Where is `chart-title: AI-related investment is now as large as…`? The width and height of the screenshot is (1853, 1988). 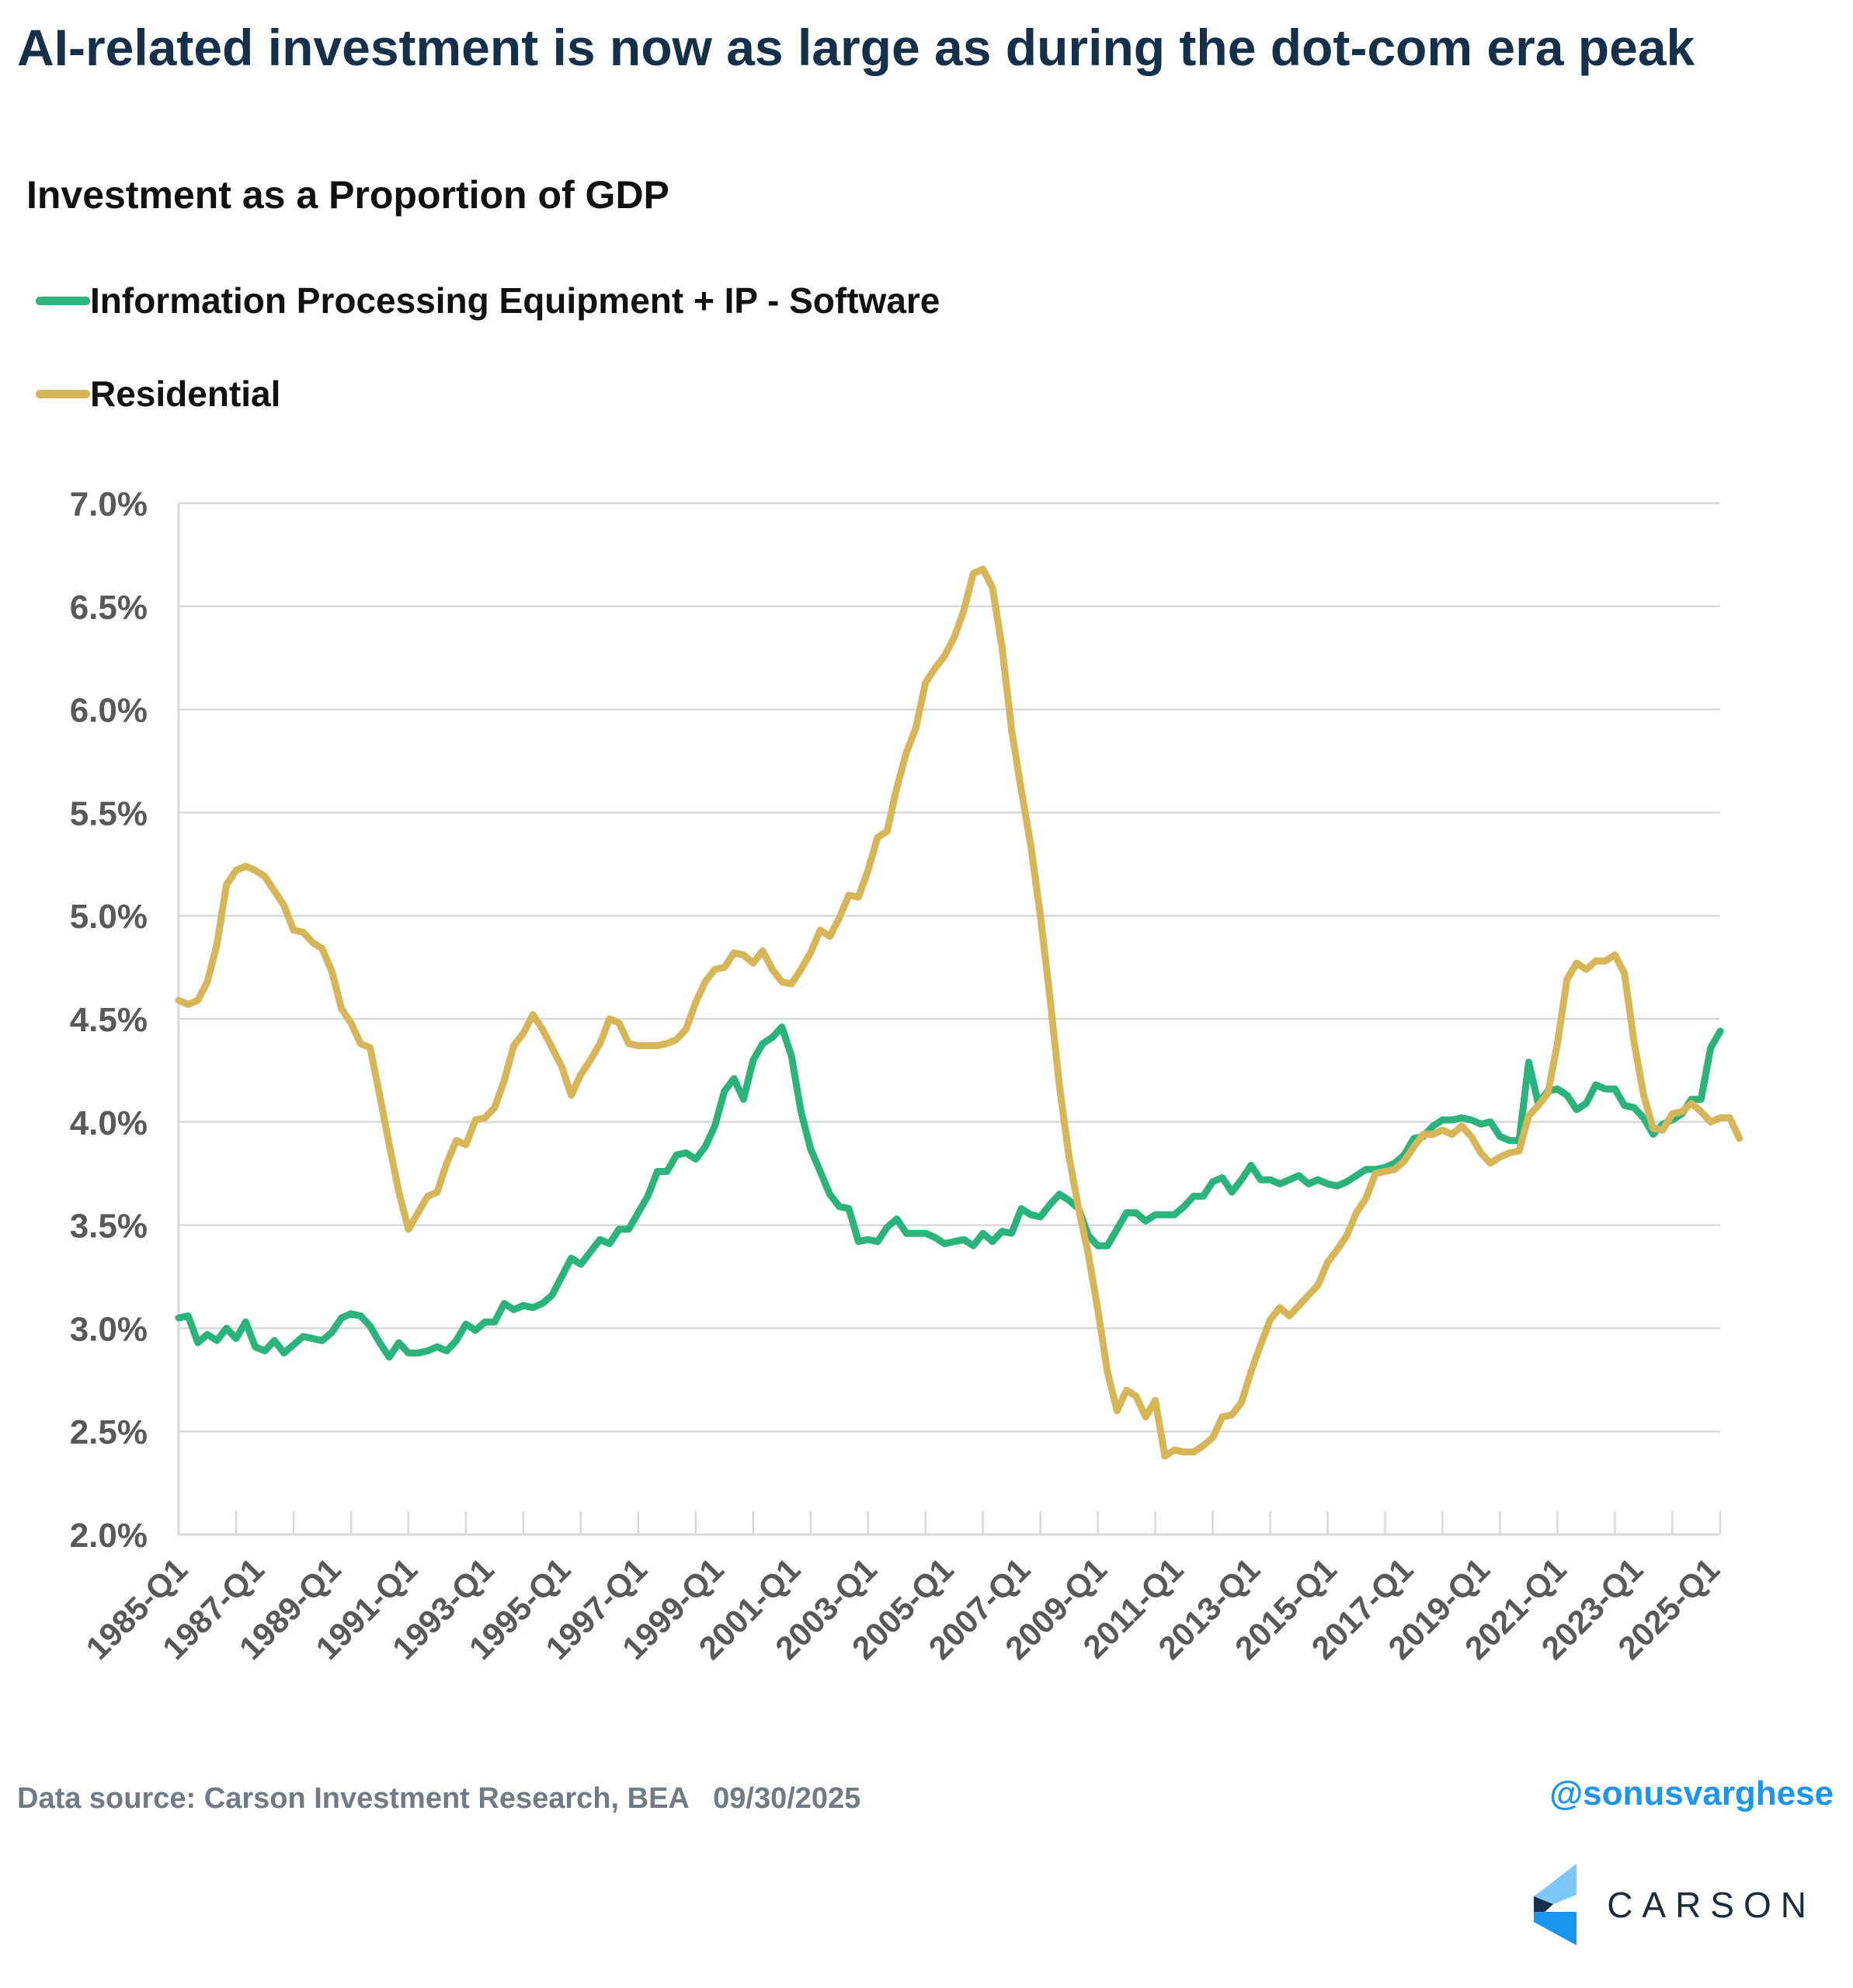 chart-title: AI-related investment is now as large as… is located at coordinates (856, 48).